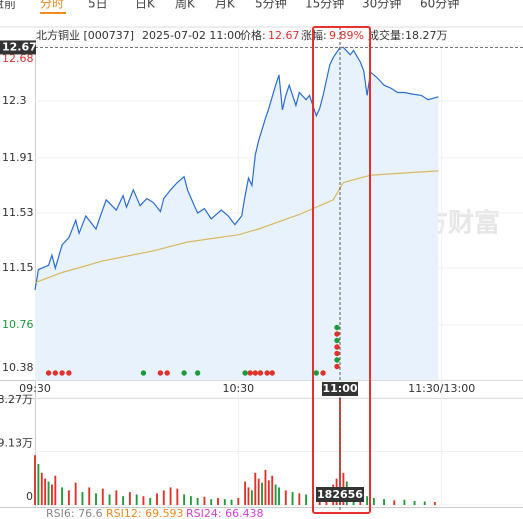 This screenshot has width=523, height=519. What do you see at coordinates (18, 324) in the screenshot?
I see `y-tick-label: 10.76` at bounding box center [18, 324].